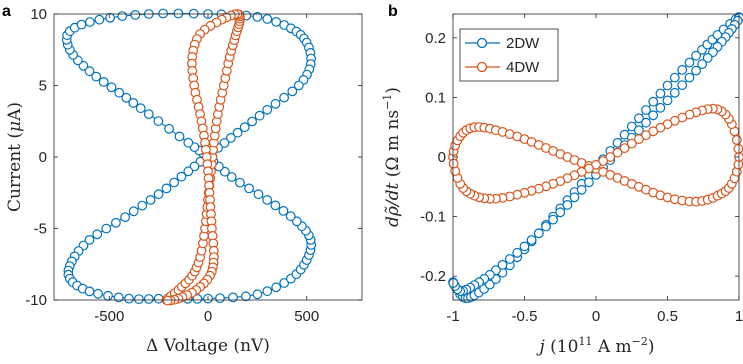 The height and width of the screenshot is (364, 743). What do you see at coordinates (452, 316) in the screenshot?
I see `panel-b-x-tick-label: -1` at bounding box center [452, 316].